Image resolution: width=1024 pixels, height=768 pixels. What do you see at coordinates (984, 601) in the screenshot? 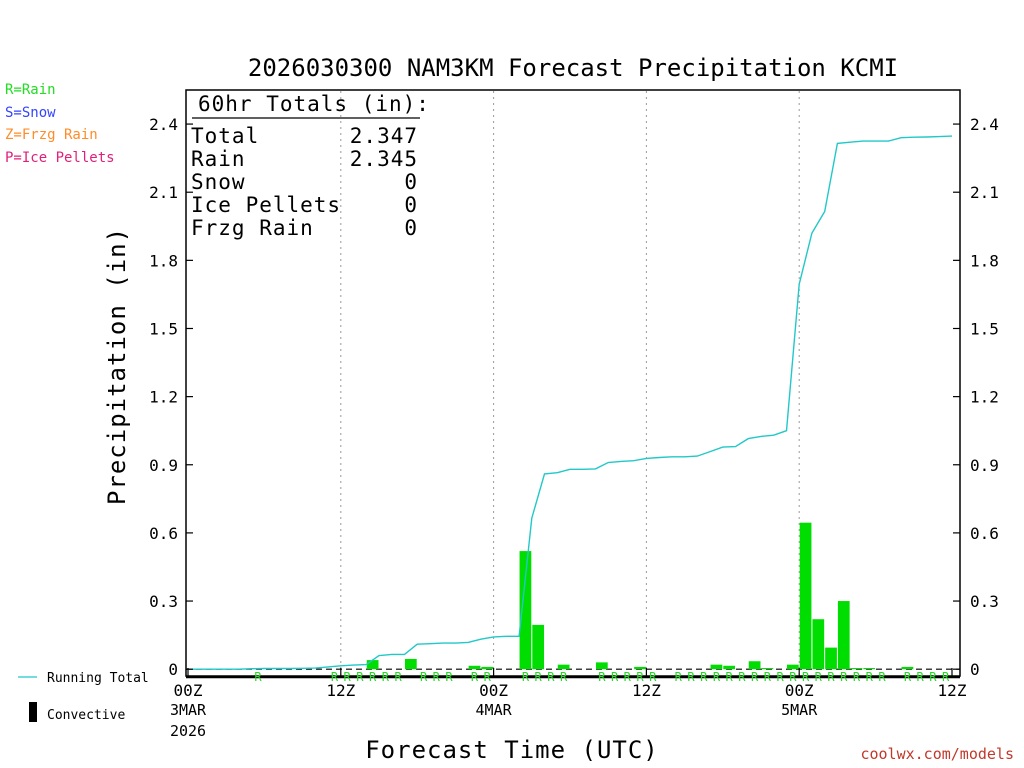
I see `y-tick-label-right: 0.3` at bounding box center [984, 601].